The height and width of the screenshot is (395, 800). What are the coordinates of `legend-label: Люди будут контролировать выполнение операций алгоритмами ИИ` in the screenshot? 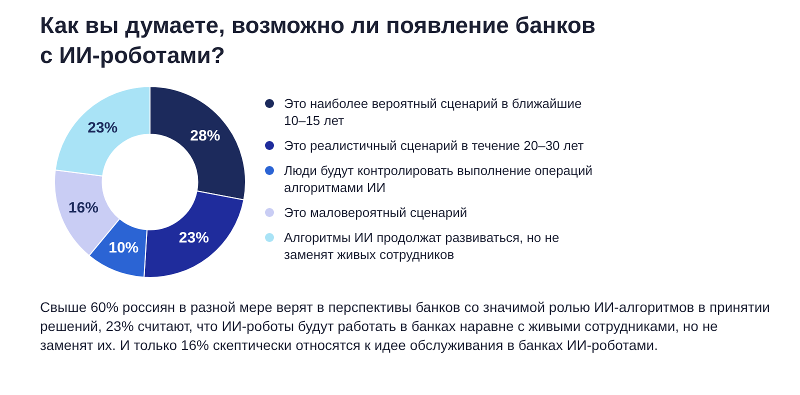 It's located at (439, 179).